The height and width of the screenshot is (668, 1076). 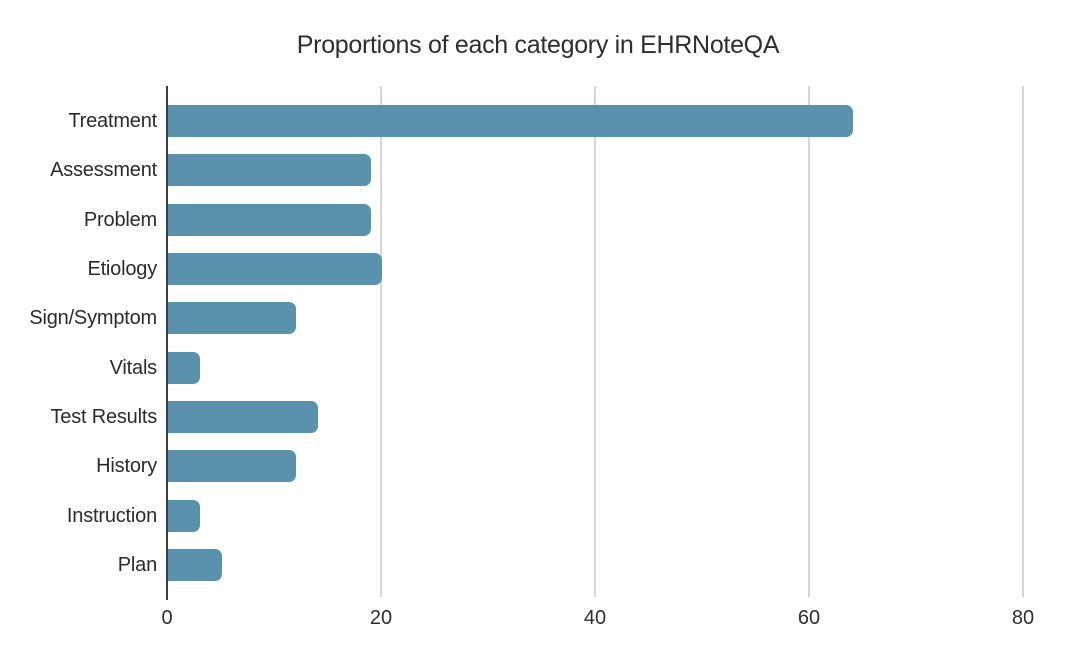 What do you see at coordinates (111, 515) in the screenshot?
I see `category-label: Instruction` at bounding box center [111, 515].